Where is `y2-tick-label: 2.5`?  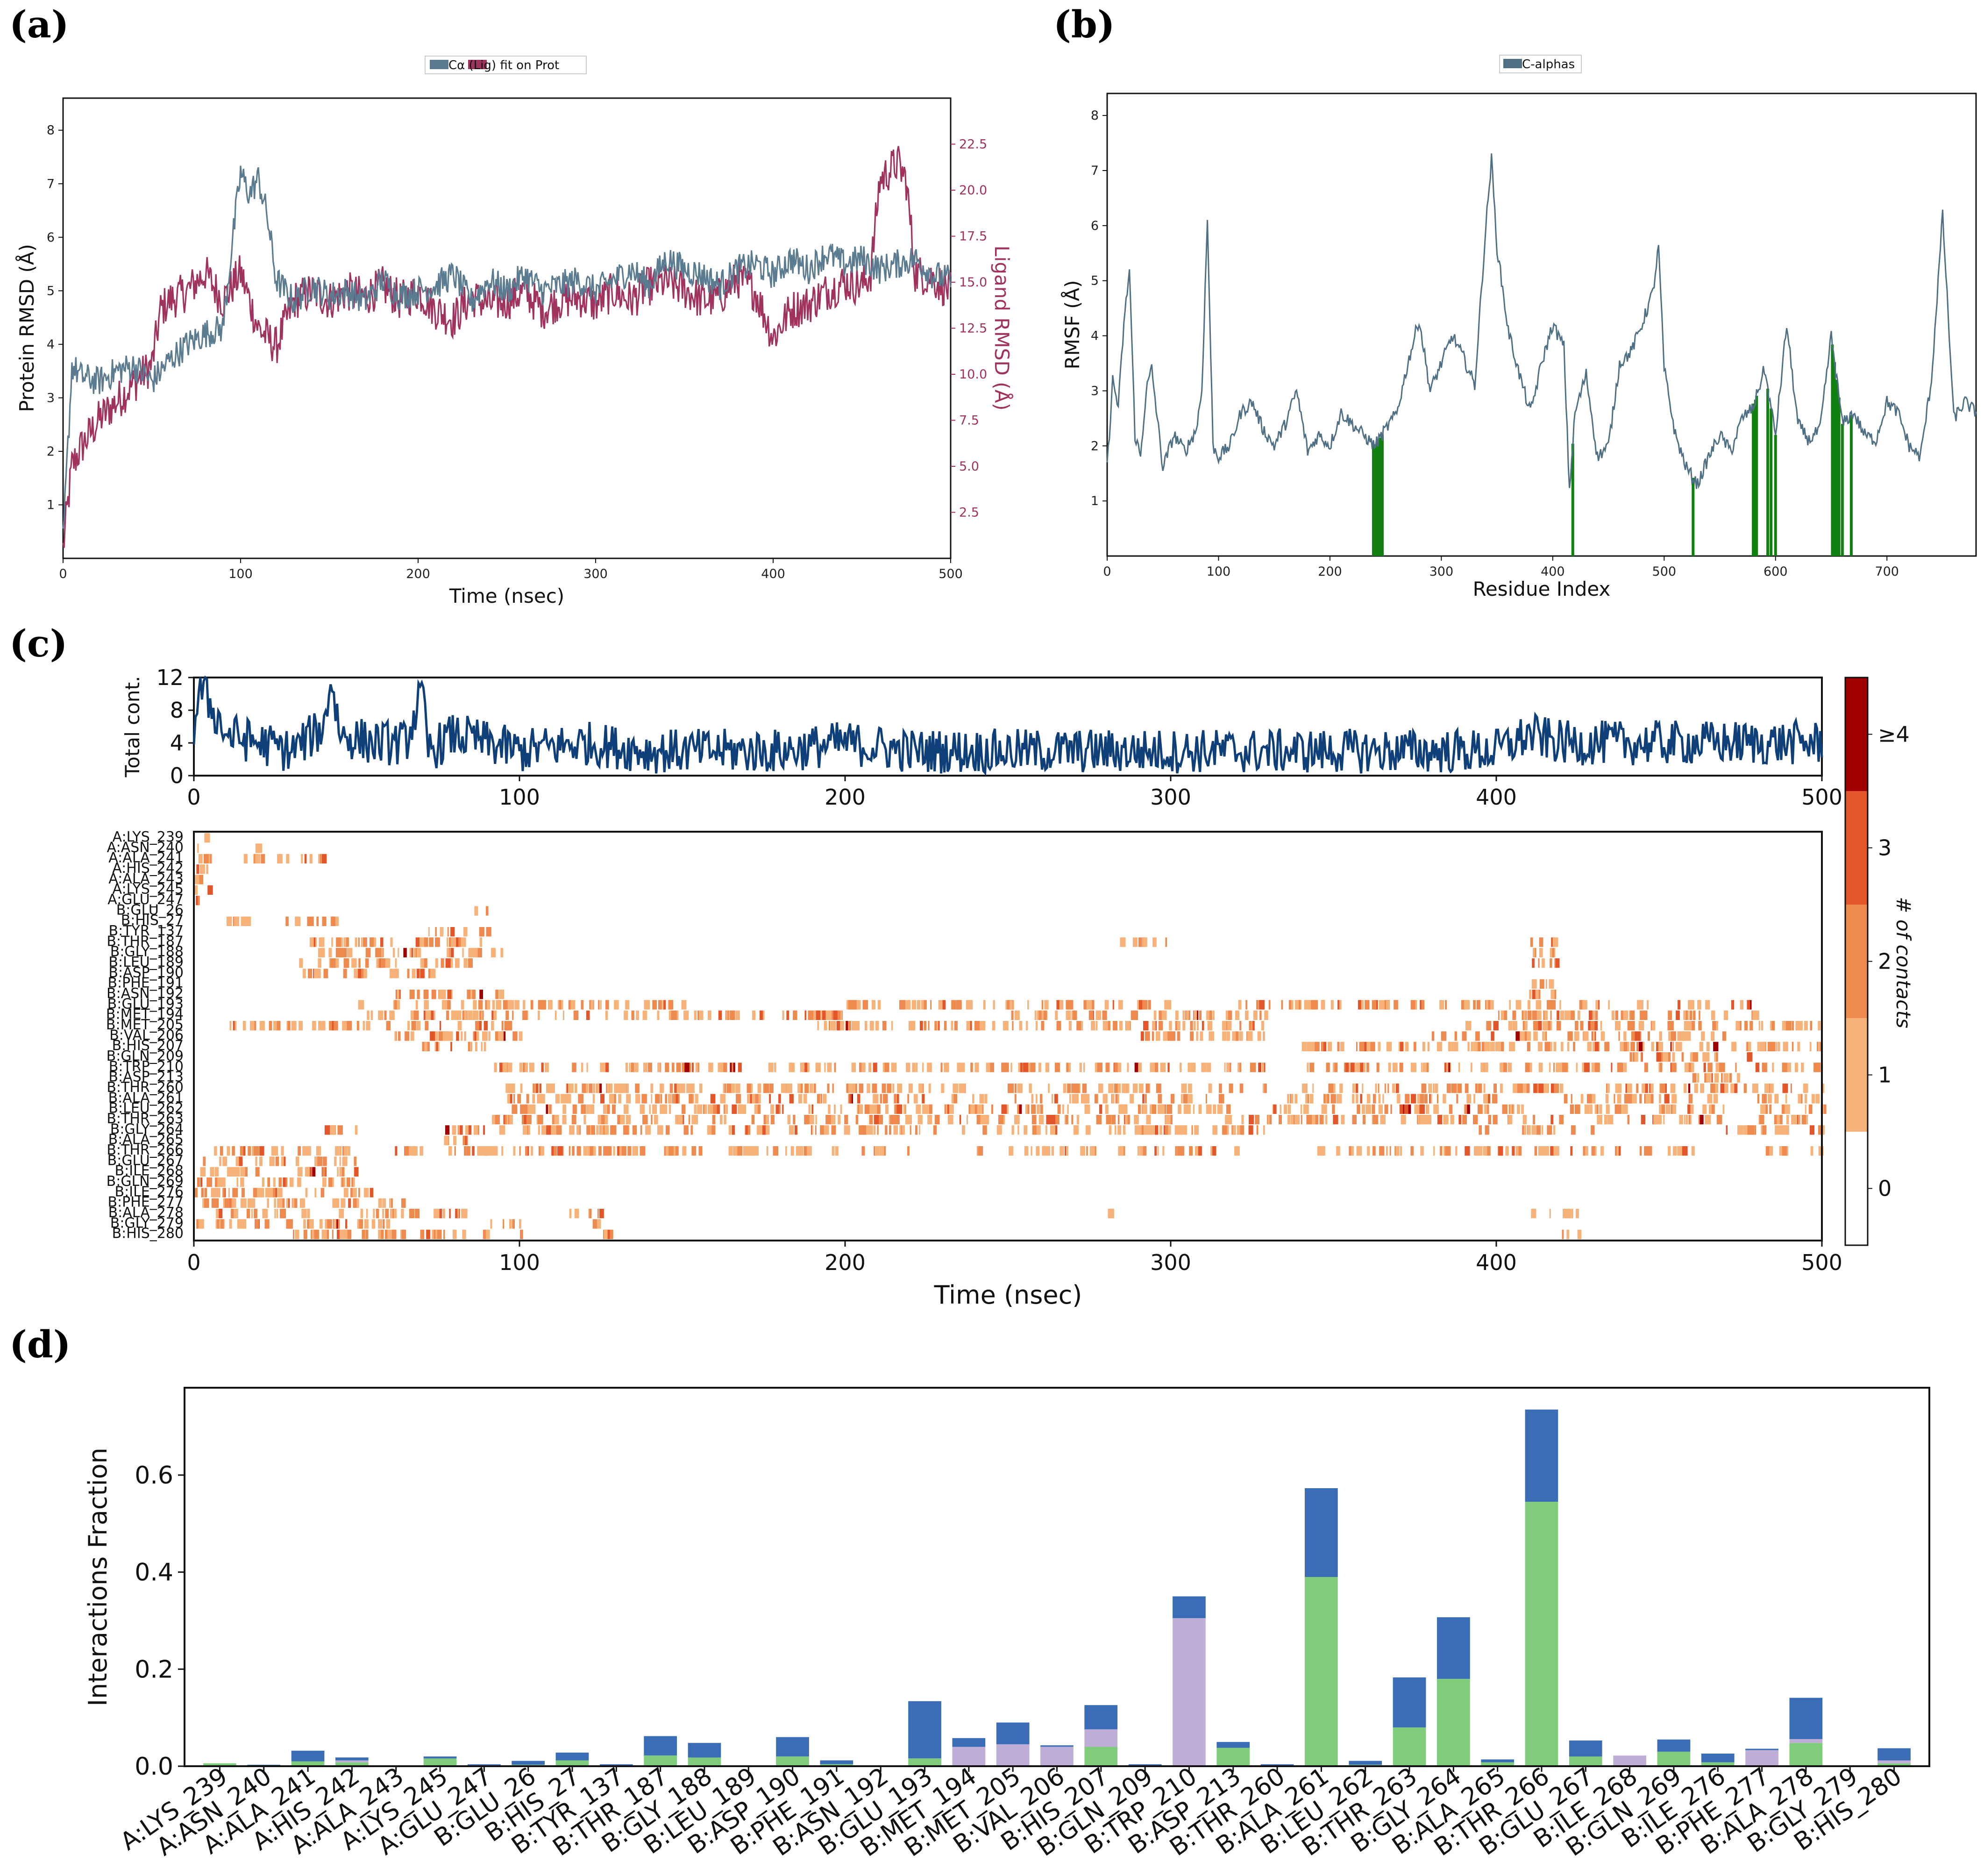
y2-tick-label: 2.5 is located at coordinates (969, 513).